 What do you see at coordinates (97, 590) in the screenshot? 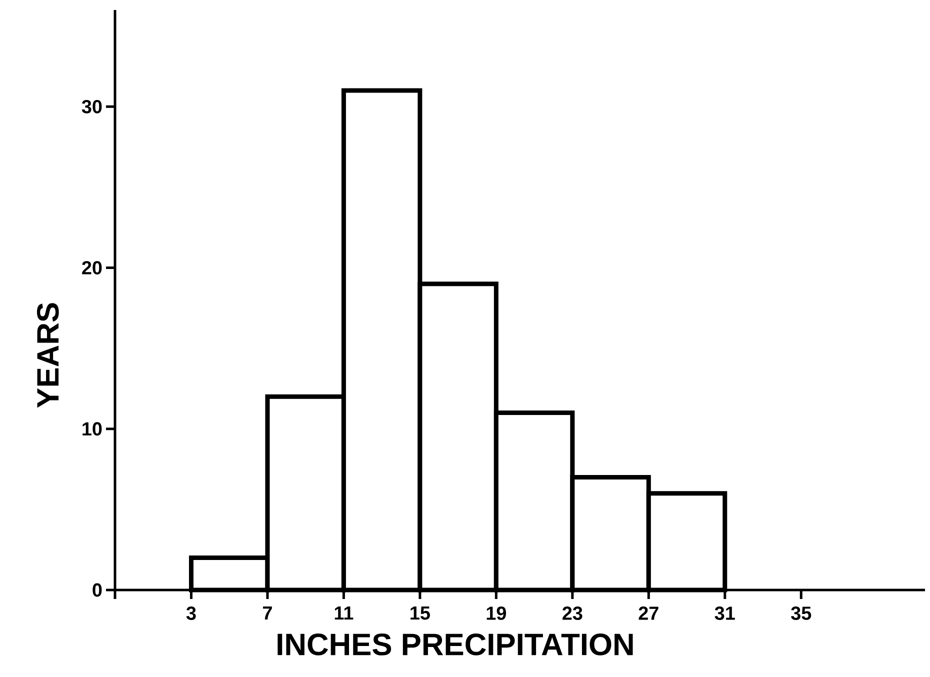
I see `y-tick-label: 0` at bounding box center [97, 590].